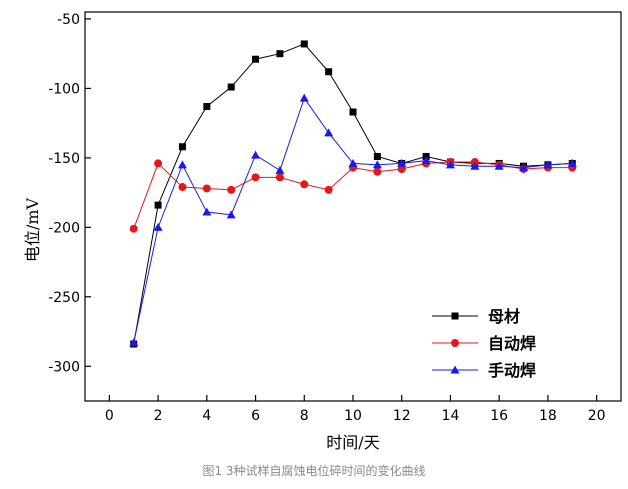 The height and width of the screenshot is (489, 628). What do you see at coordinates (352, 442) in the screenshot?
I see `x-axis-label: 时间/天` at bounding box center [352, 442].